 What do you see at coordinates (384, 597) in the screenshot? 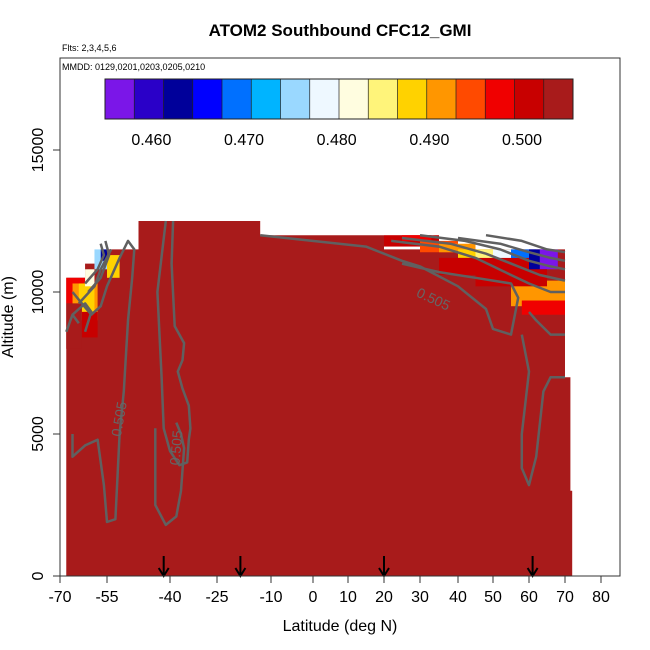
I see `x-tick-label: 20` at bounding box center [384, 597].